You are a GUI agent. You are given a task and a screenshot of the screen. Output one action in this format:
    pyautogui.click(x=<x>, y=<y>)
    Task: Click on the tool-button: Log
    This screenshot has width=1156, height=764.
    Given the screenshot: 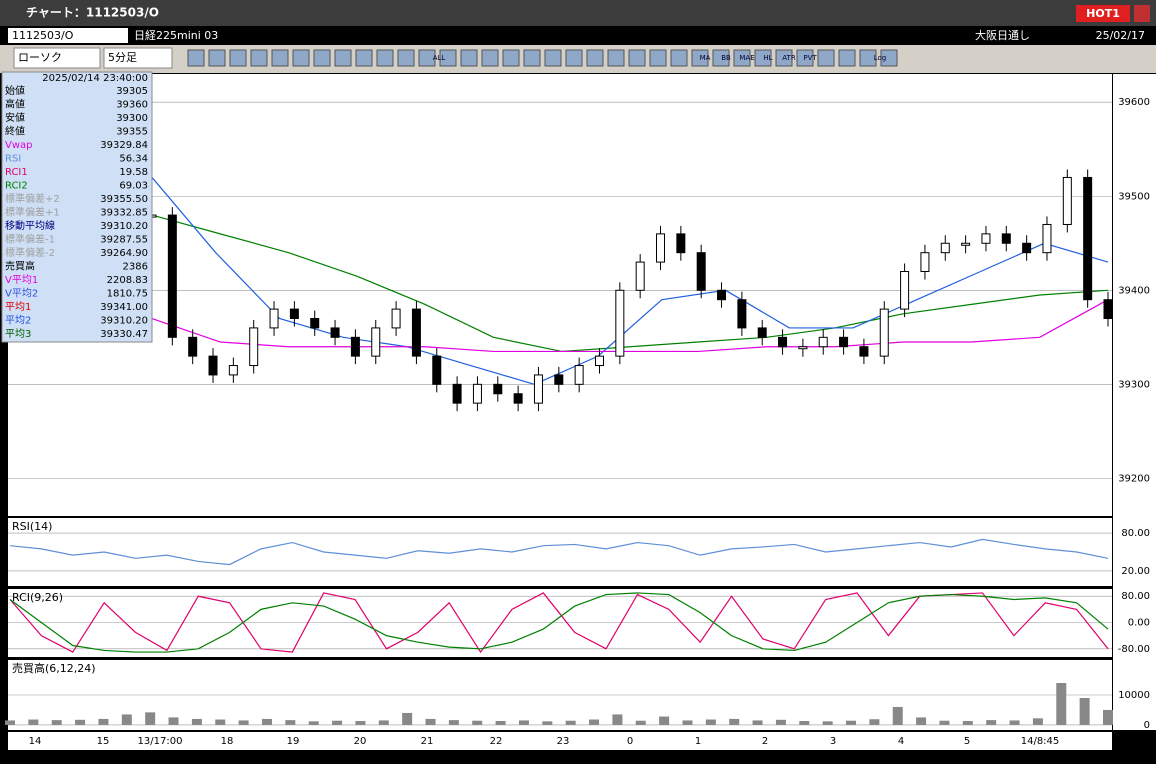 What is the action you would take?
    pyautogui.click(x=880, y=58)
    